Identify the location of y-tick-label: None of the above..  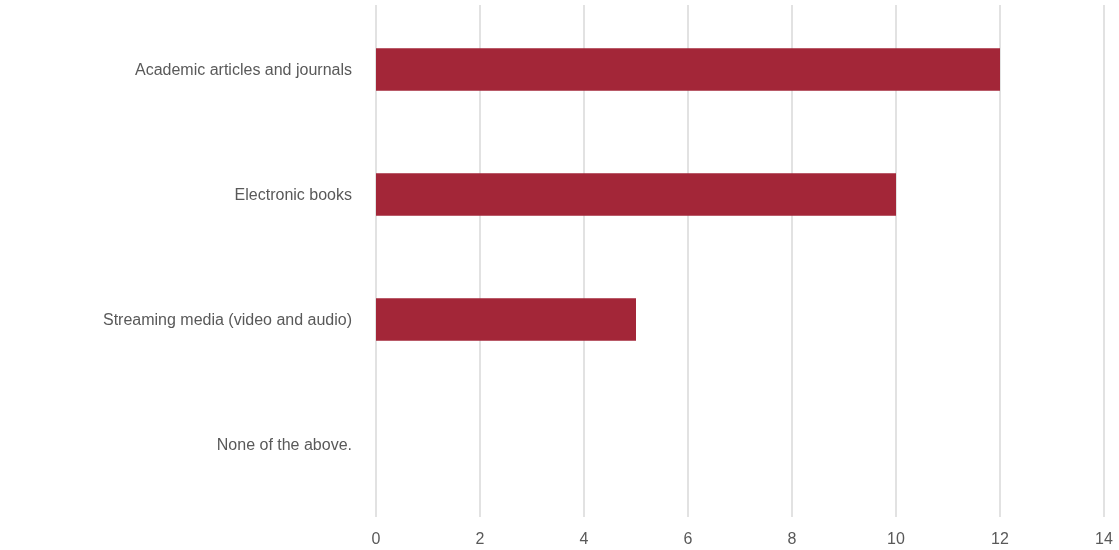
(284, 445).